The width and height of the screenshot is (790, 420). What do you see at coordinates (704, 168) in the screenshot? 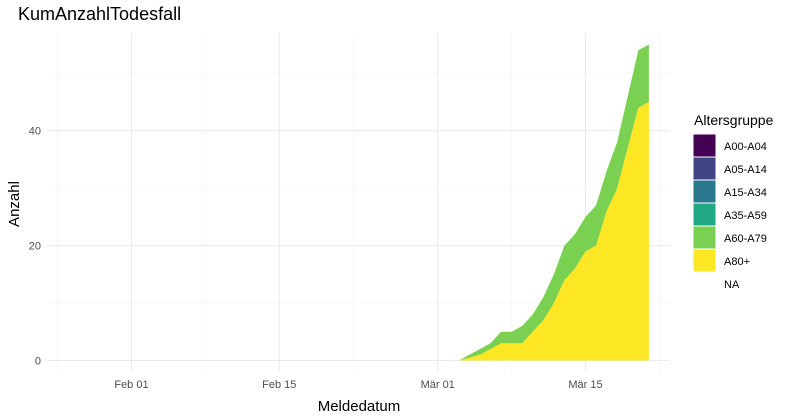
I see `legend-key-a05-a14` at bounding box center [704, 168].